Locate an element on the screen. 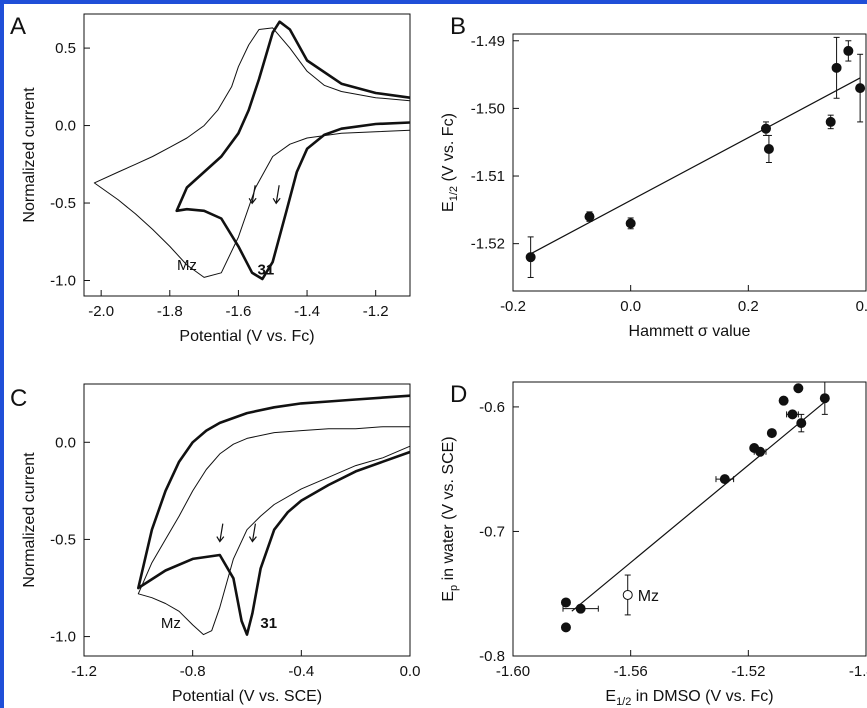  panel-b-xtick-label: -0.2 is located at coordinates (513, 306).